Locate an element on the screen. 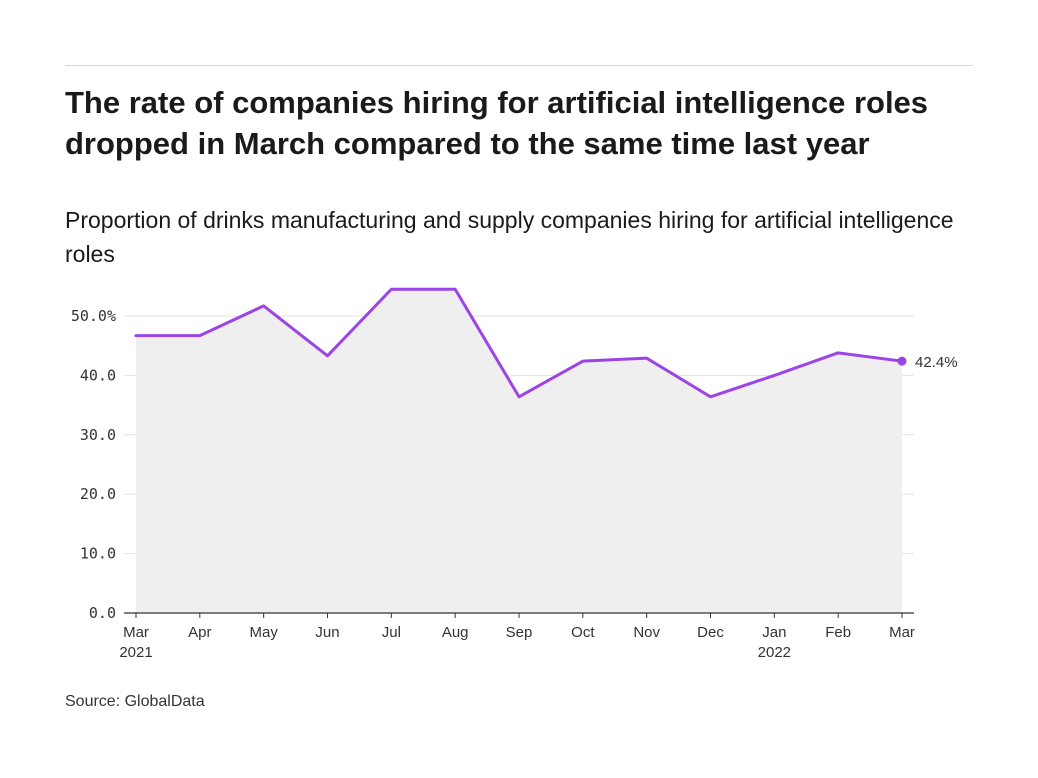 The width and height of the screenshot is (1038, 778). y-tick-label: 10.0 is located at coordinates (98, 554).